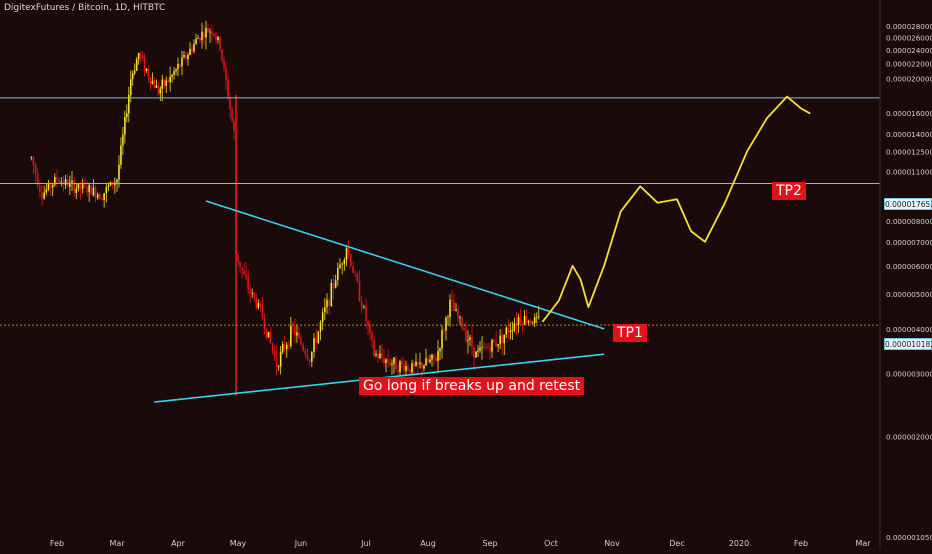 This screenshot has height=554, width=932. Describe the element at coordinates (405, 265) in the screenshot. I see `descending-trendline` at that location.